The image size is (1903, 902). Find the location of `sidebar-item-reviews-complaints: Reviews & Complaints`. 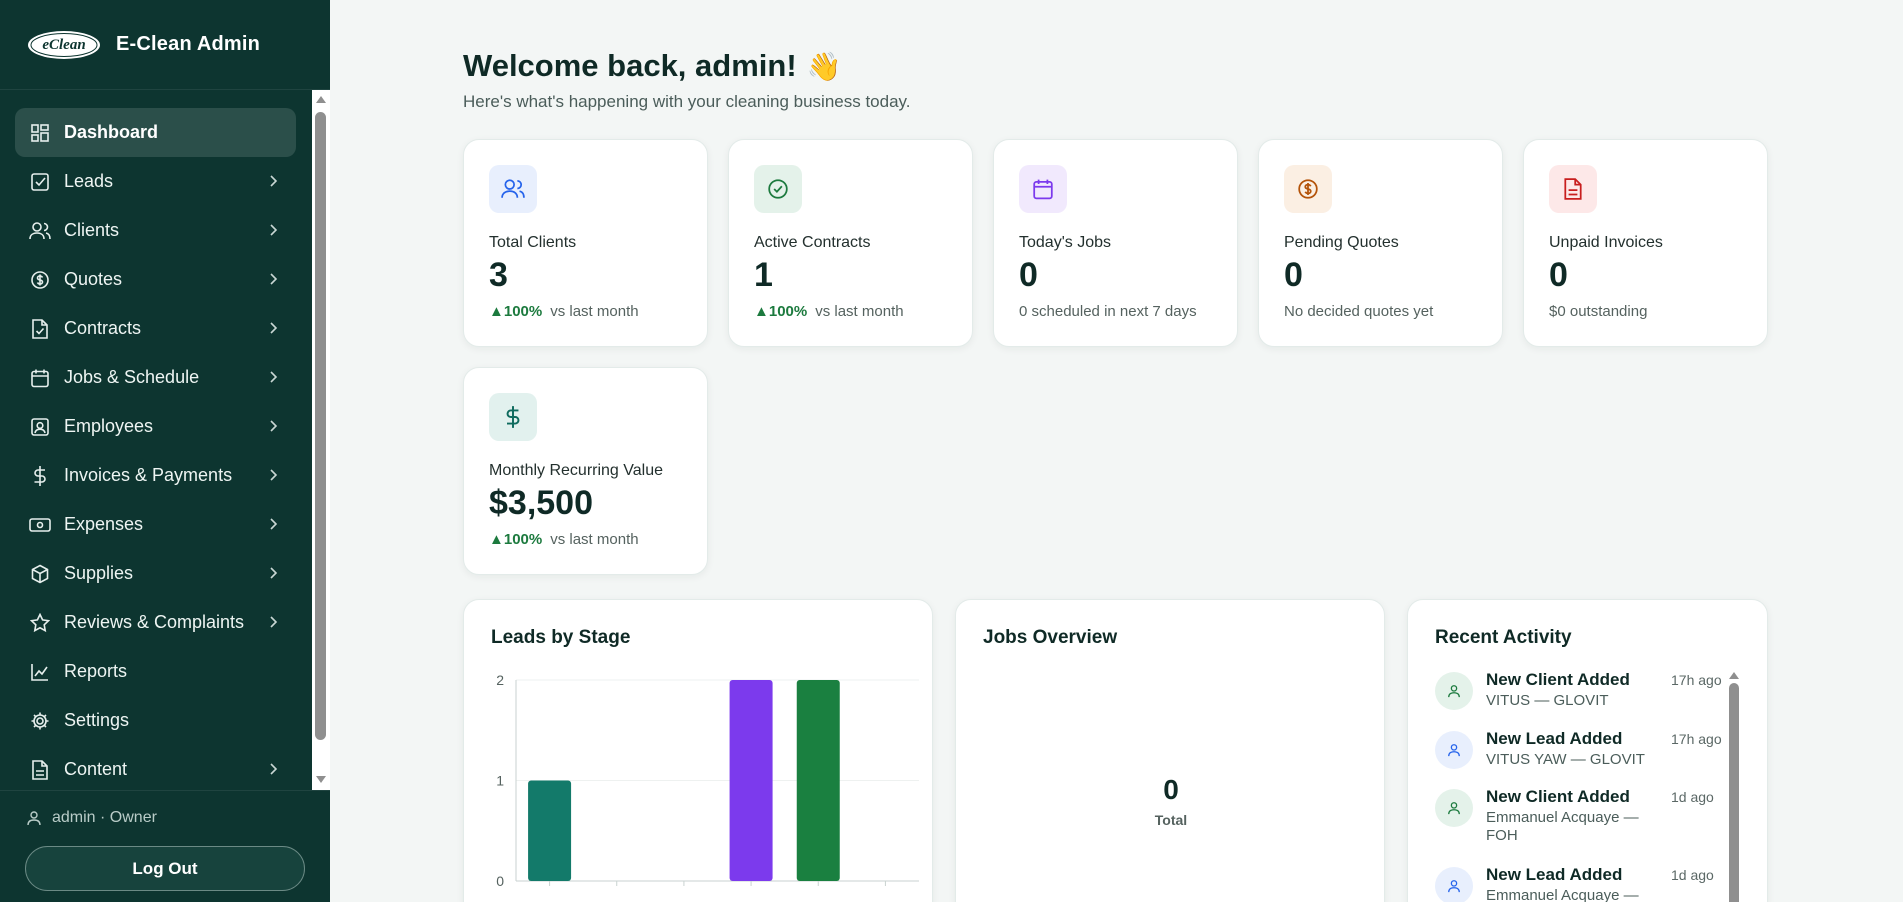

sidebar-item-reviews-complaints: Reviews & Complaints is located at coordinates (155, 622).